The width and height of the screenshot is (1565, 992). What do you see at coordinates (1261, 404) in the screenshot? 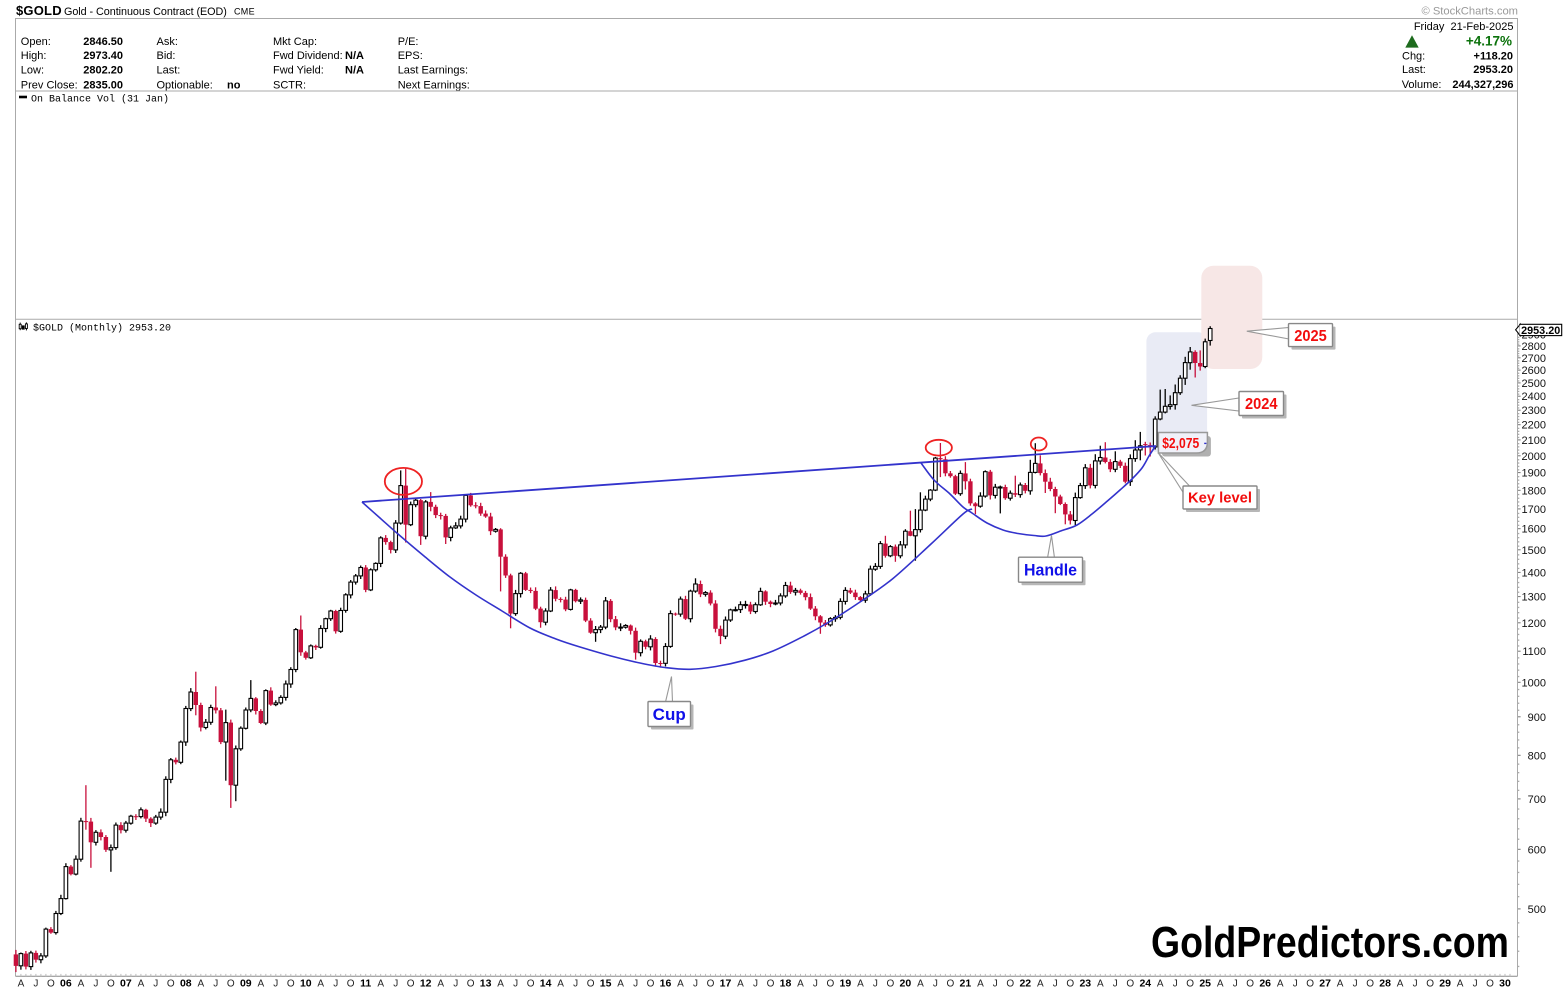
I see `svg-text: 2024` at bounding box center [1261, 404].